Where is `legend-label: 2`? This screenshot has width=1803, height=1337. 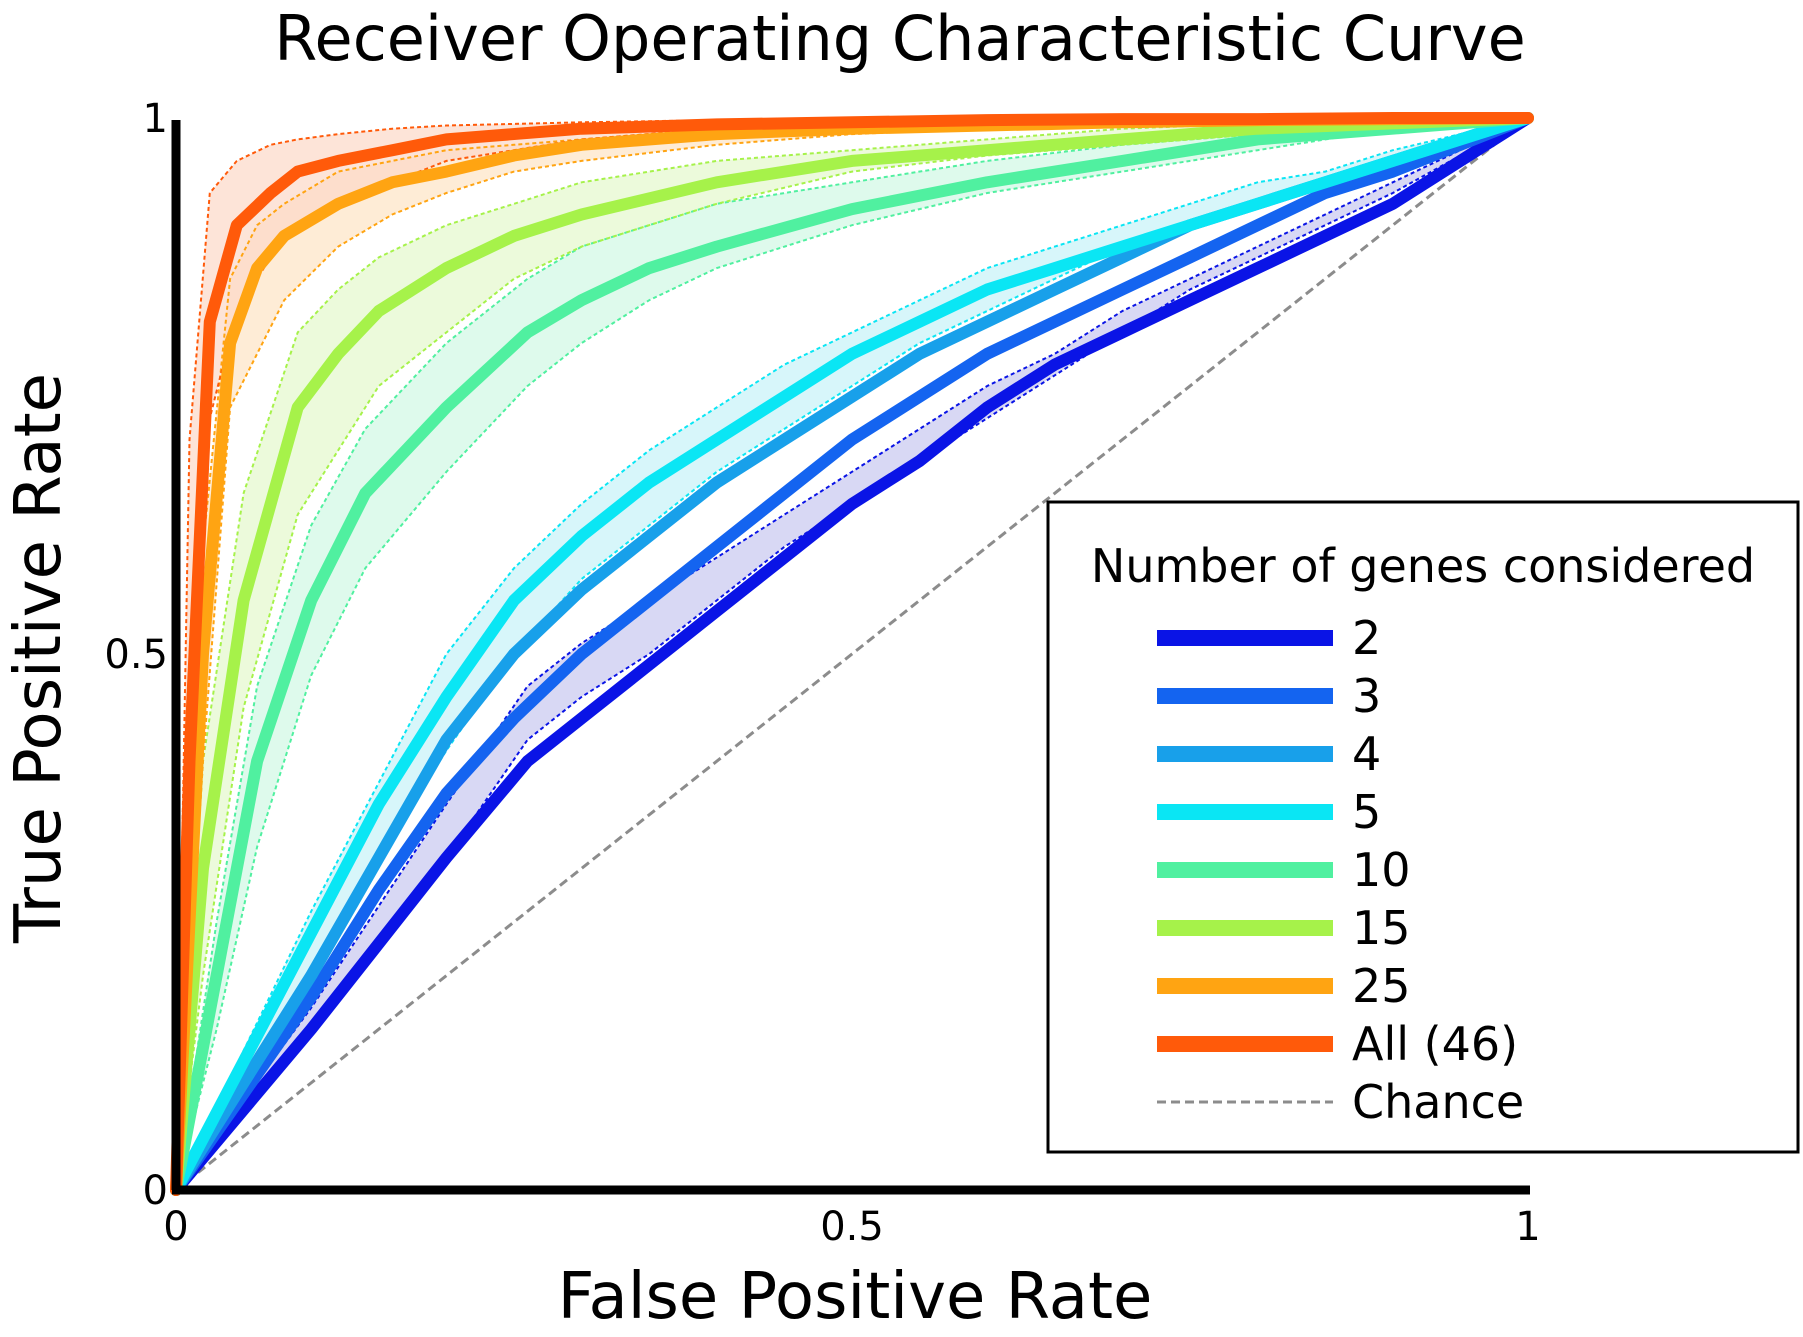 legend-label: 2 is located at coordinates (1366, 638).